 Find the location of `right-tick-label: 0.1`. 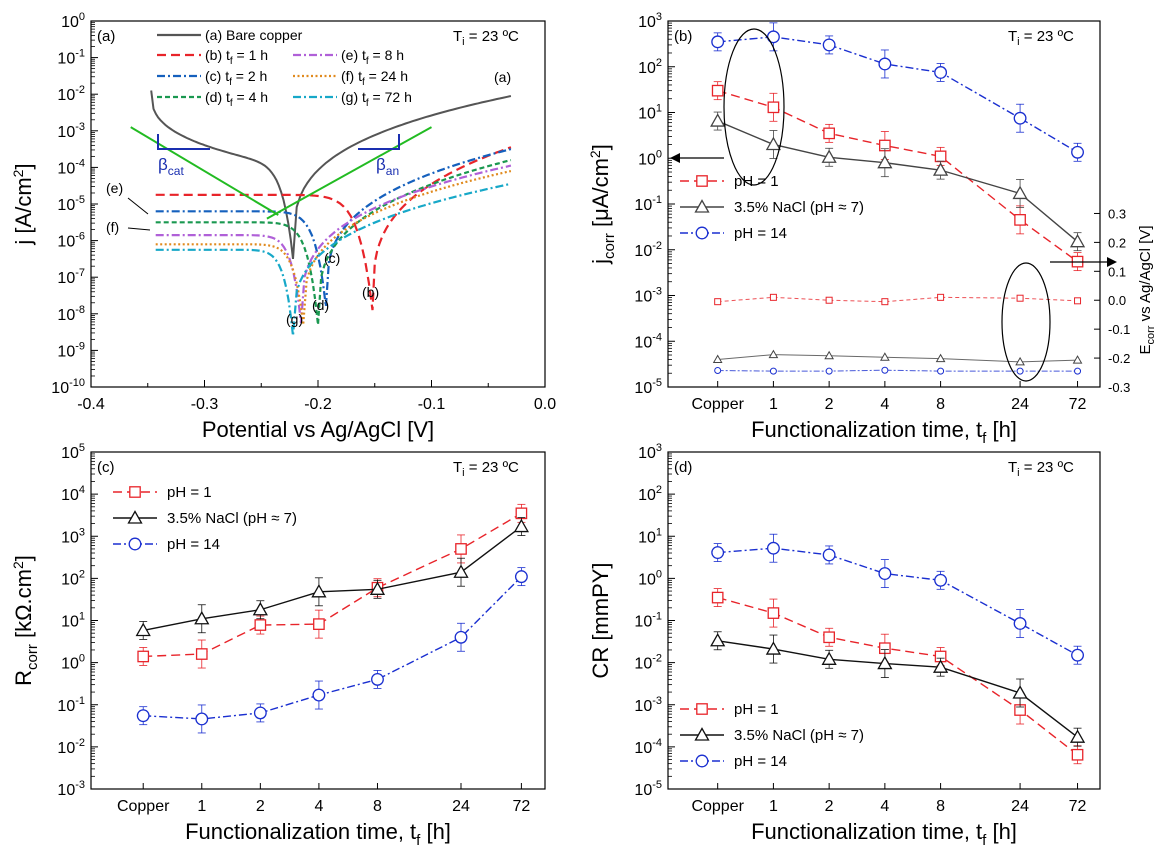

right-tick-label: 0.1 is located at coordinates (1117, 271).